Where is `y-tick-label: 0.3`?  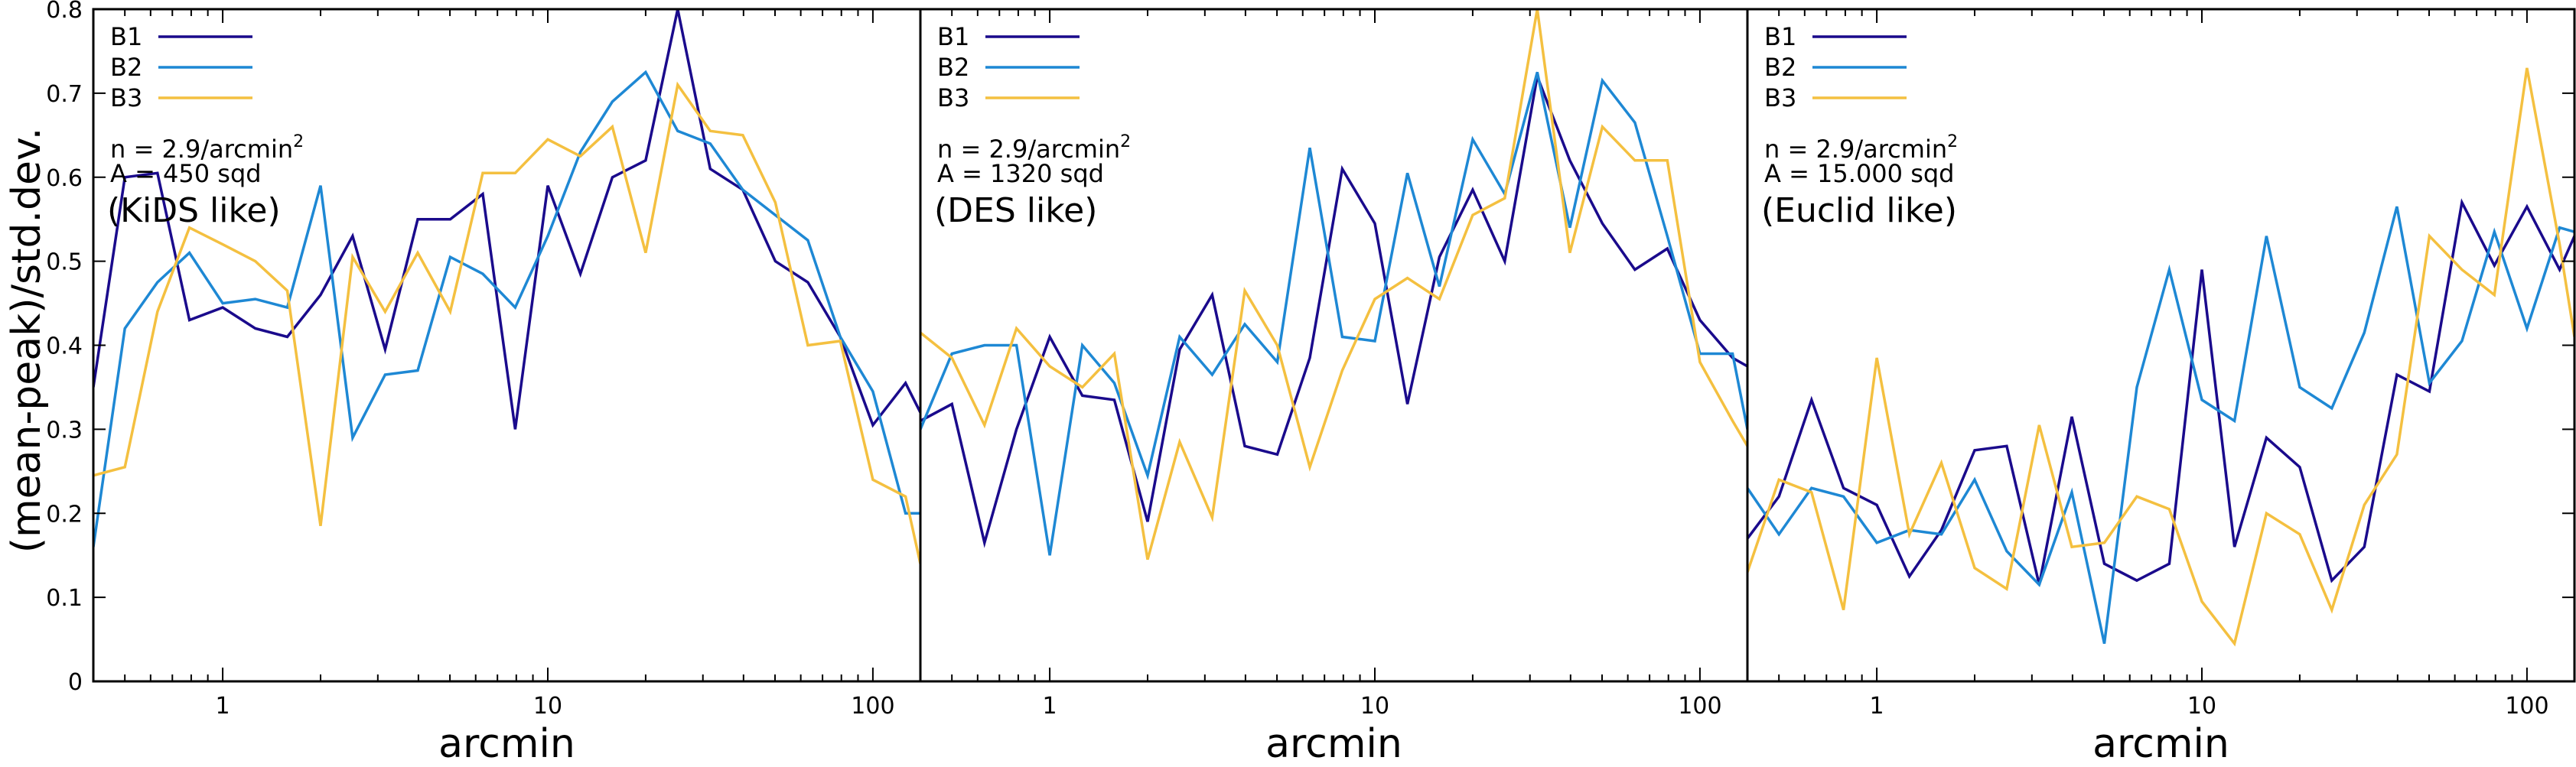
y-tick-label: 0.3 is located at coordinates (65, 430).